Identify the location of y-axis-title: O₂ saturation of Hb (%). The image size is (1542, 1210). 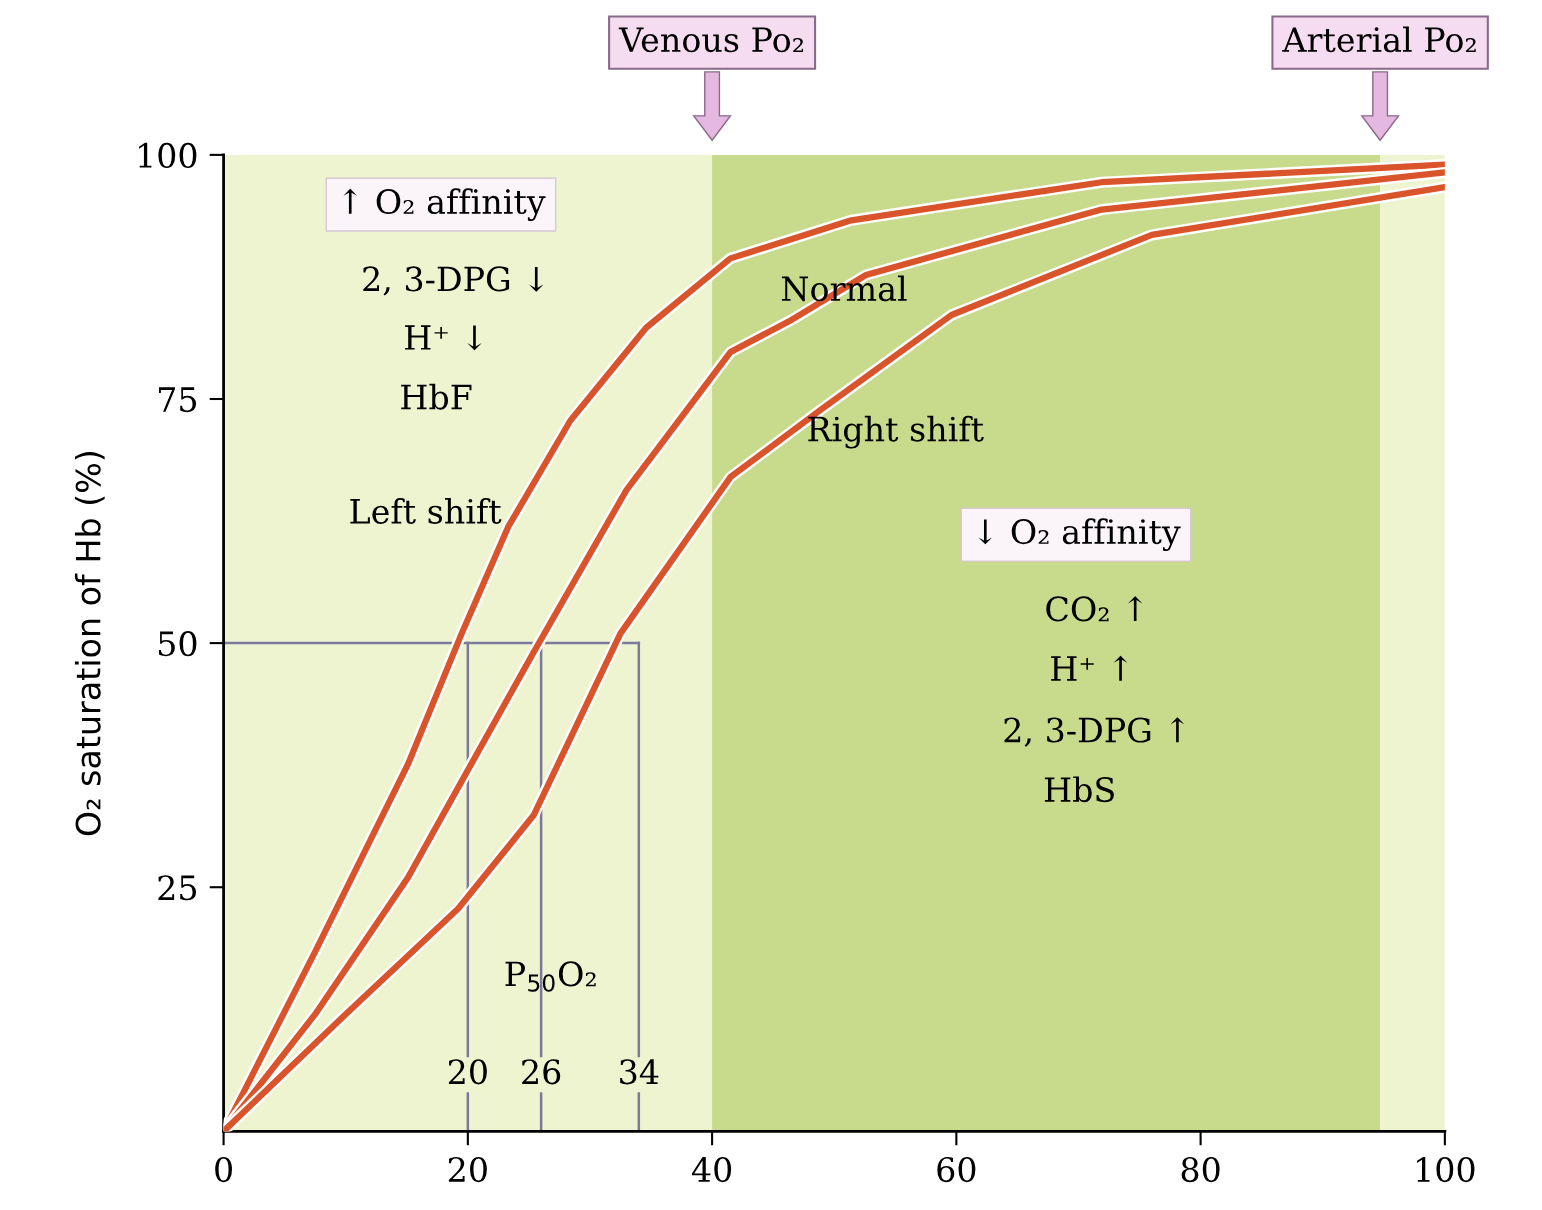
(89, 643).